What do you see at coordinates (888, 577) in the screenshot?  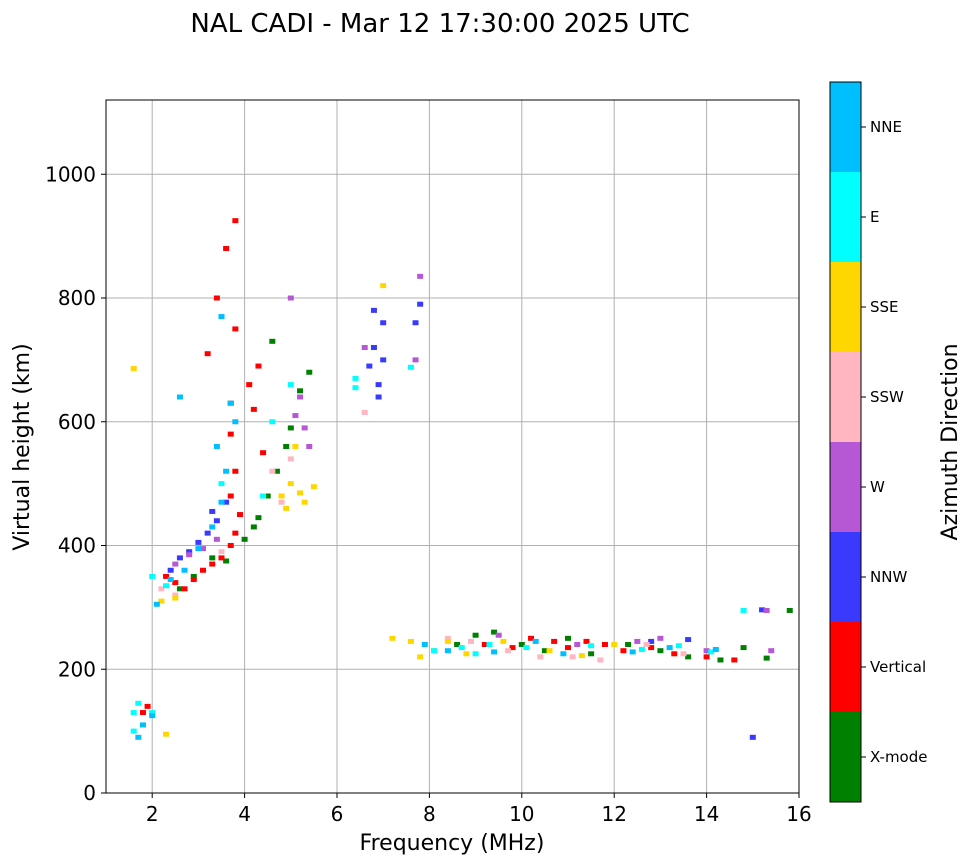 I see `colorbar-tick-label: NNW` at bounding box center [888, 577].